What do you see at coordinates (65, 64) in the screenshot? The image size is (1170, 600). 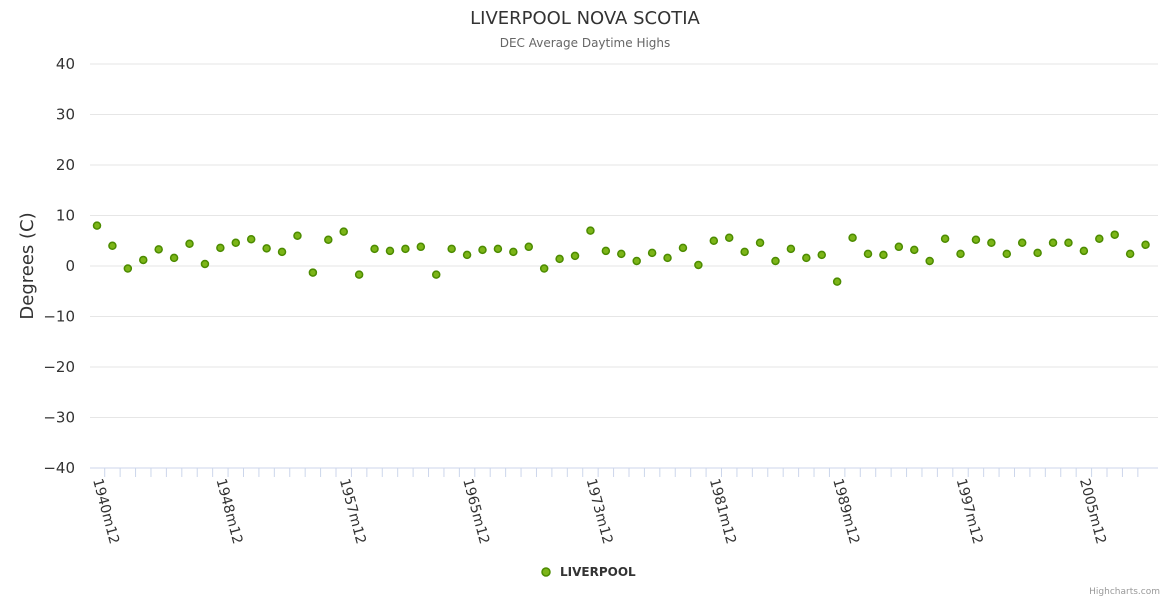 I see `y-tick-label: 40` at bounding box center [65, 64].